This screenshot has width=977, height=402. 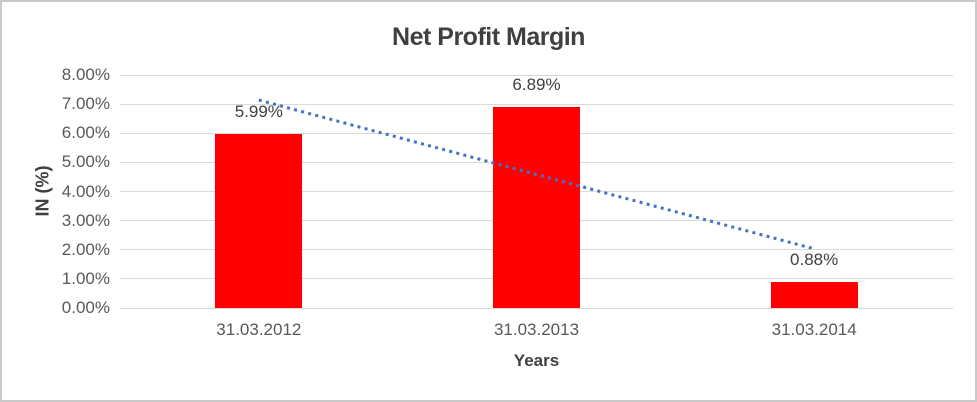 I want to click on x-axis-title: Years, so click(x=536, y=360).